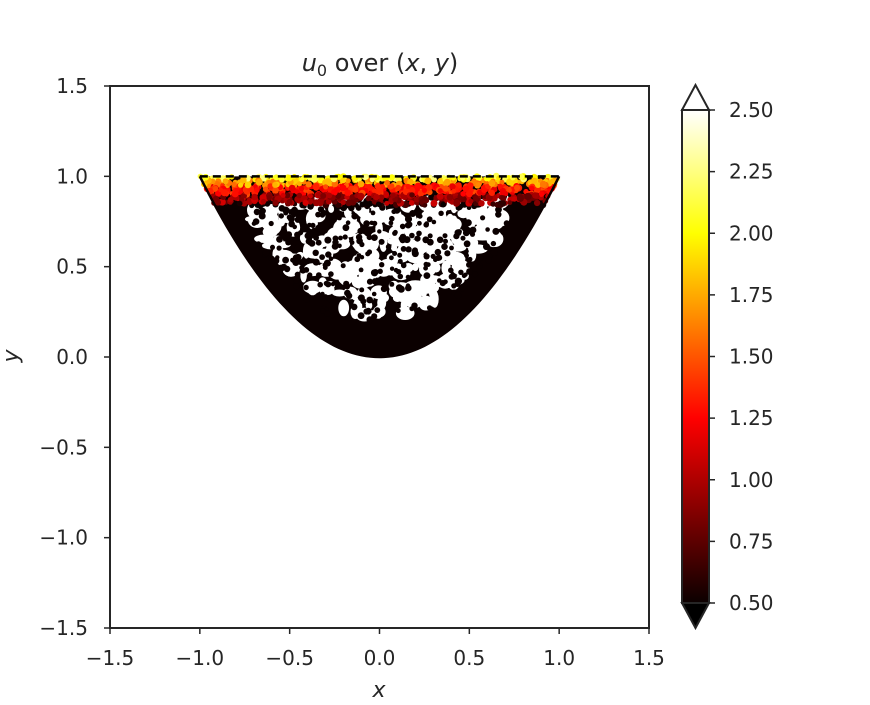 The image size is (870, 705). I want to click on colorbar-tick-label: 0.75, so click(751, 541).